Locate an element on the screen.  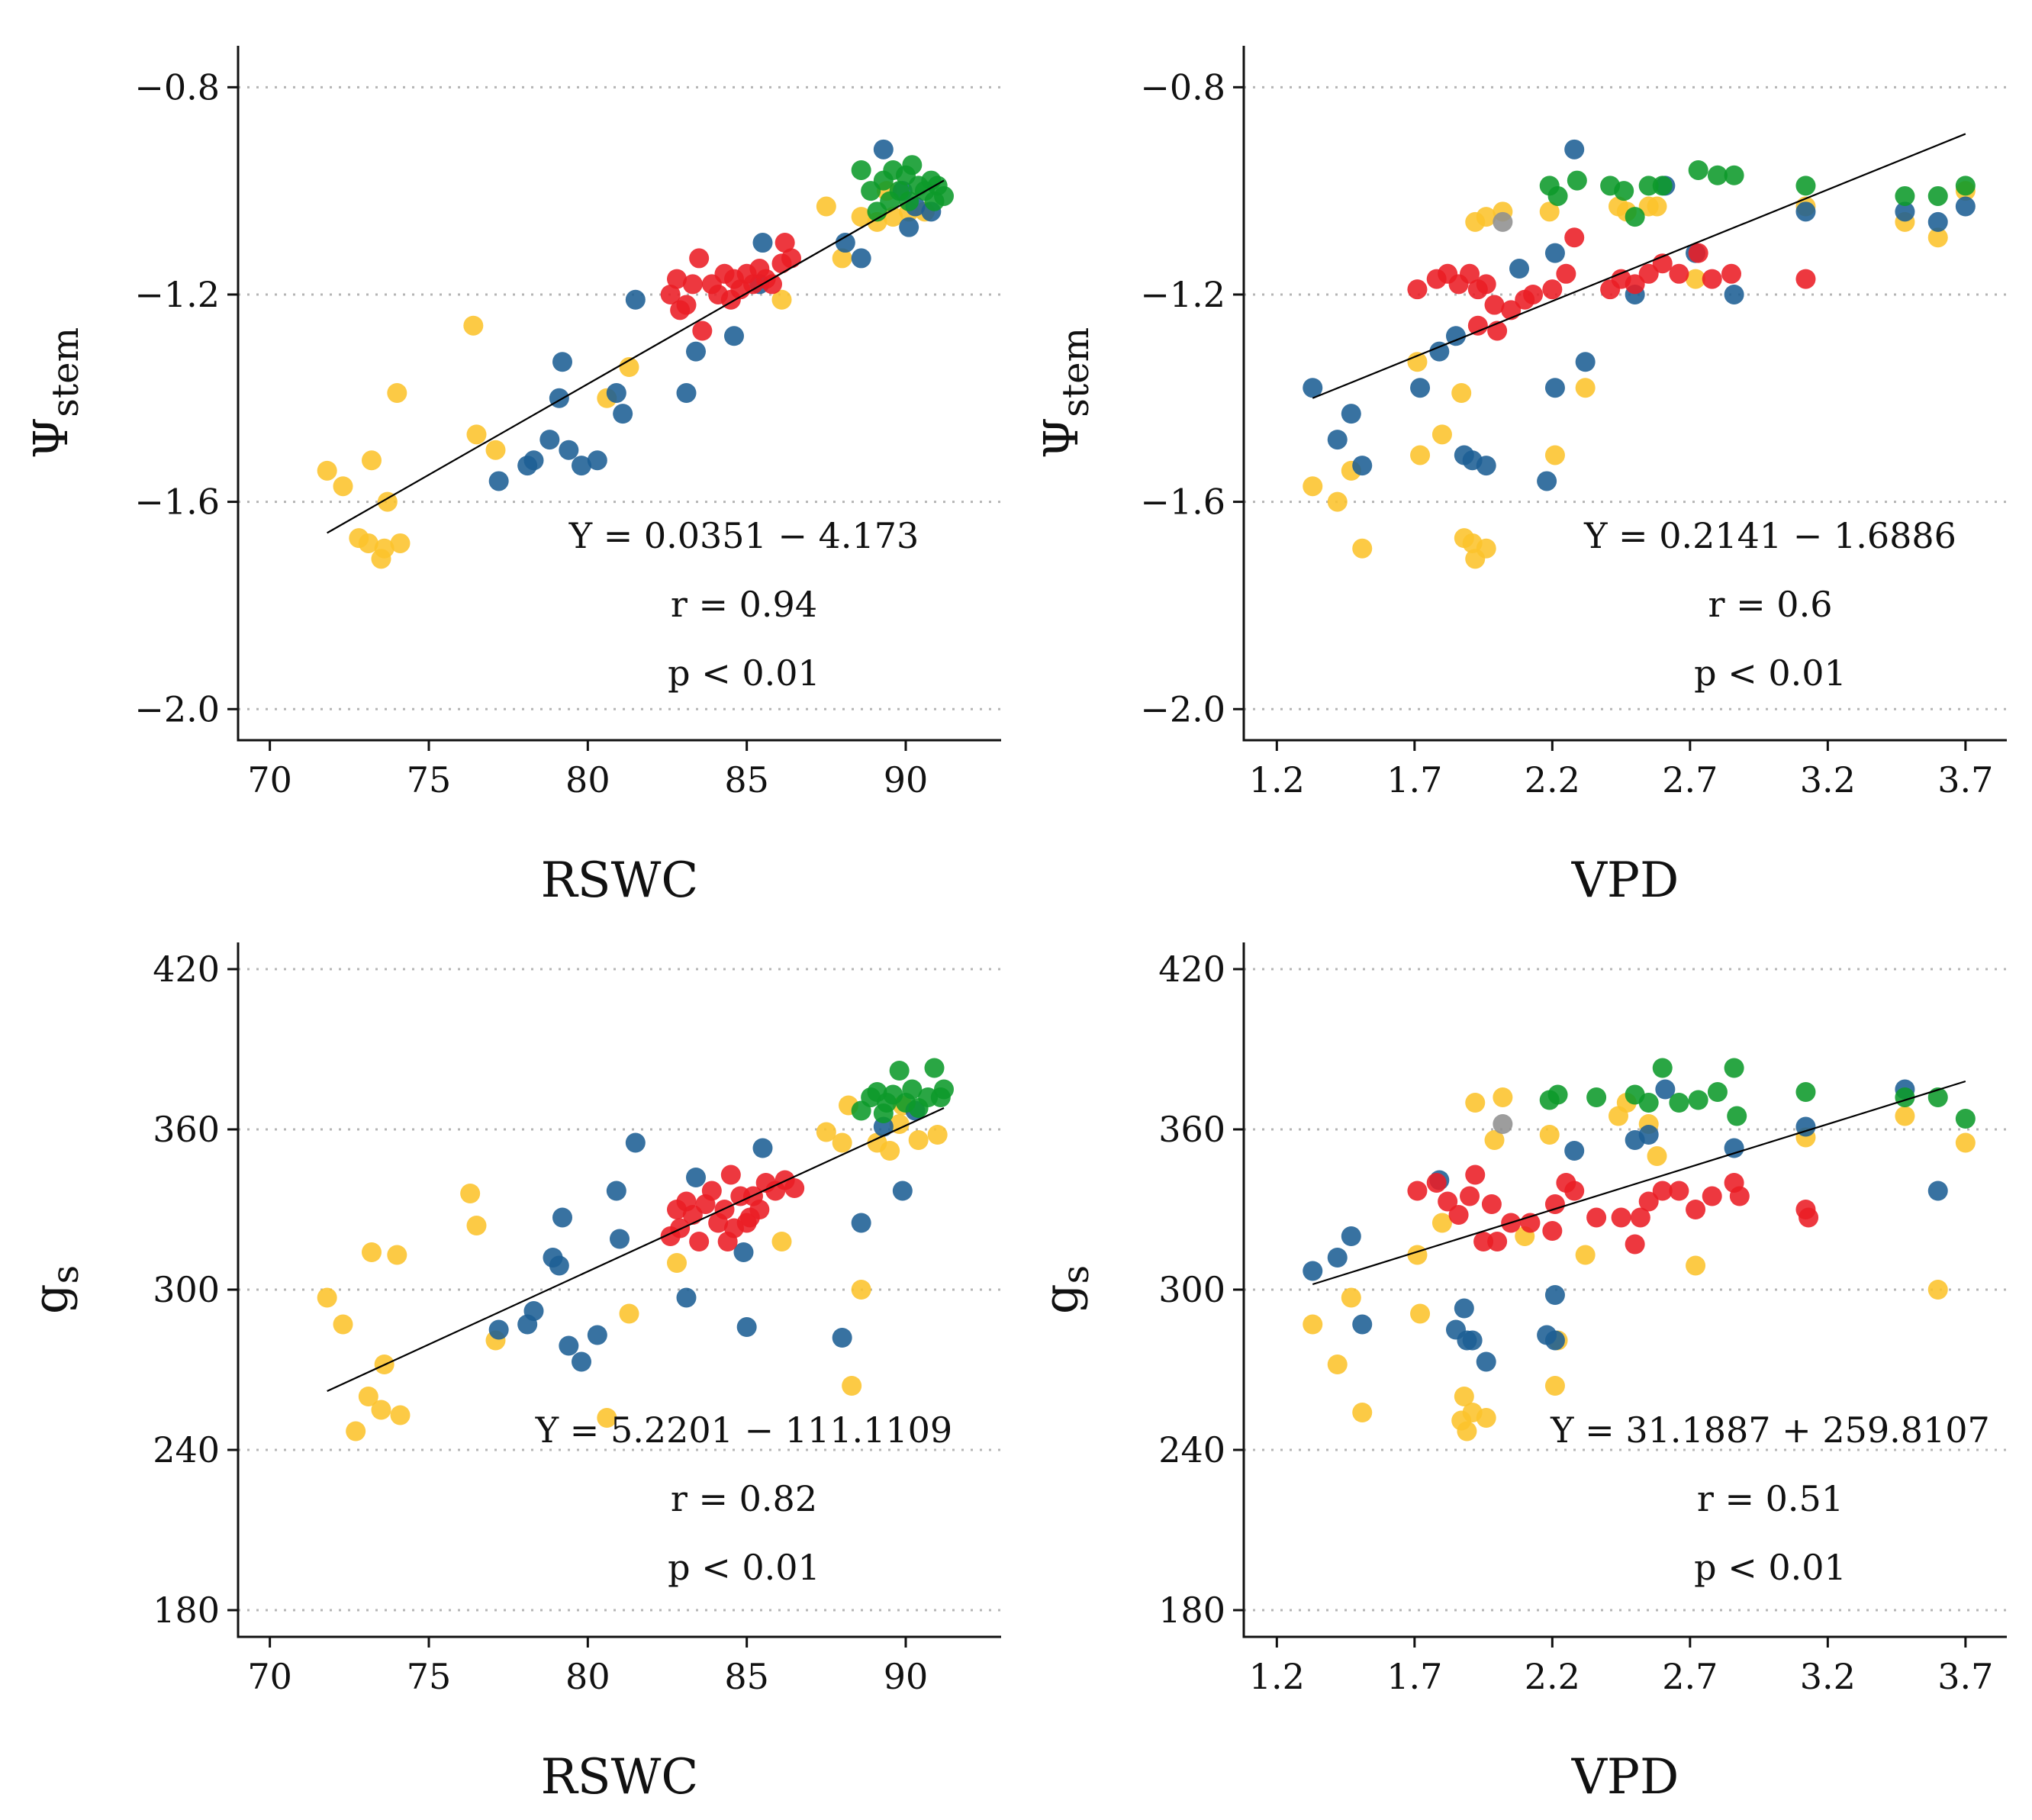
y-tick-label: −2.0 is located at coordinates (1182, 709).